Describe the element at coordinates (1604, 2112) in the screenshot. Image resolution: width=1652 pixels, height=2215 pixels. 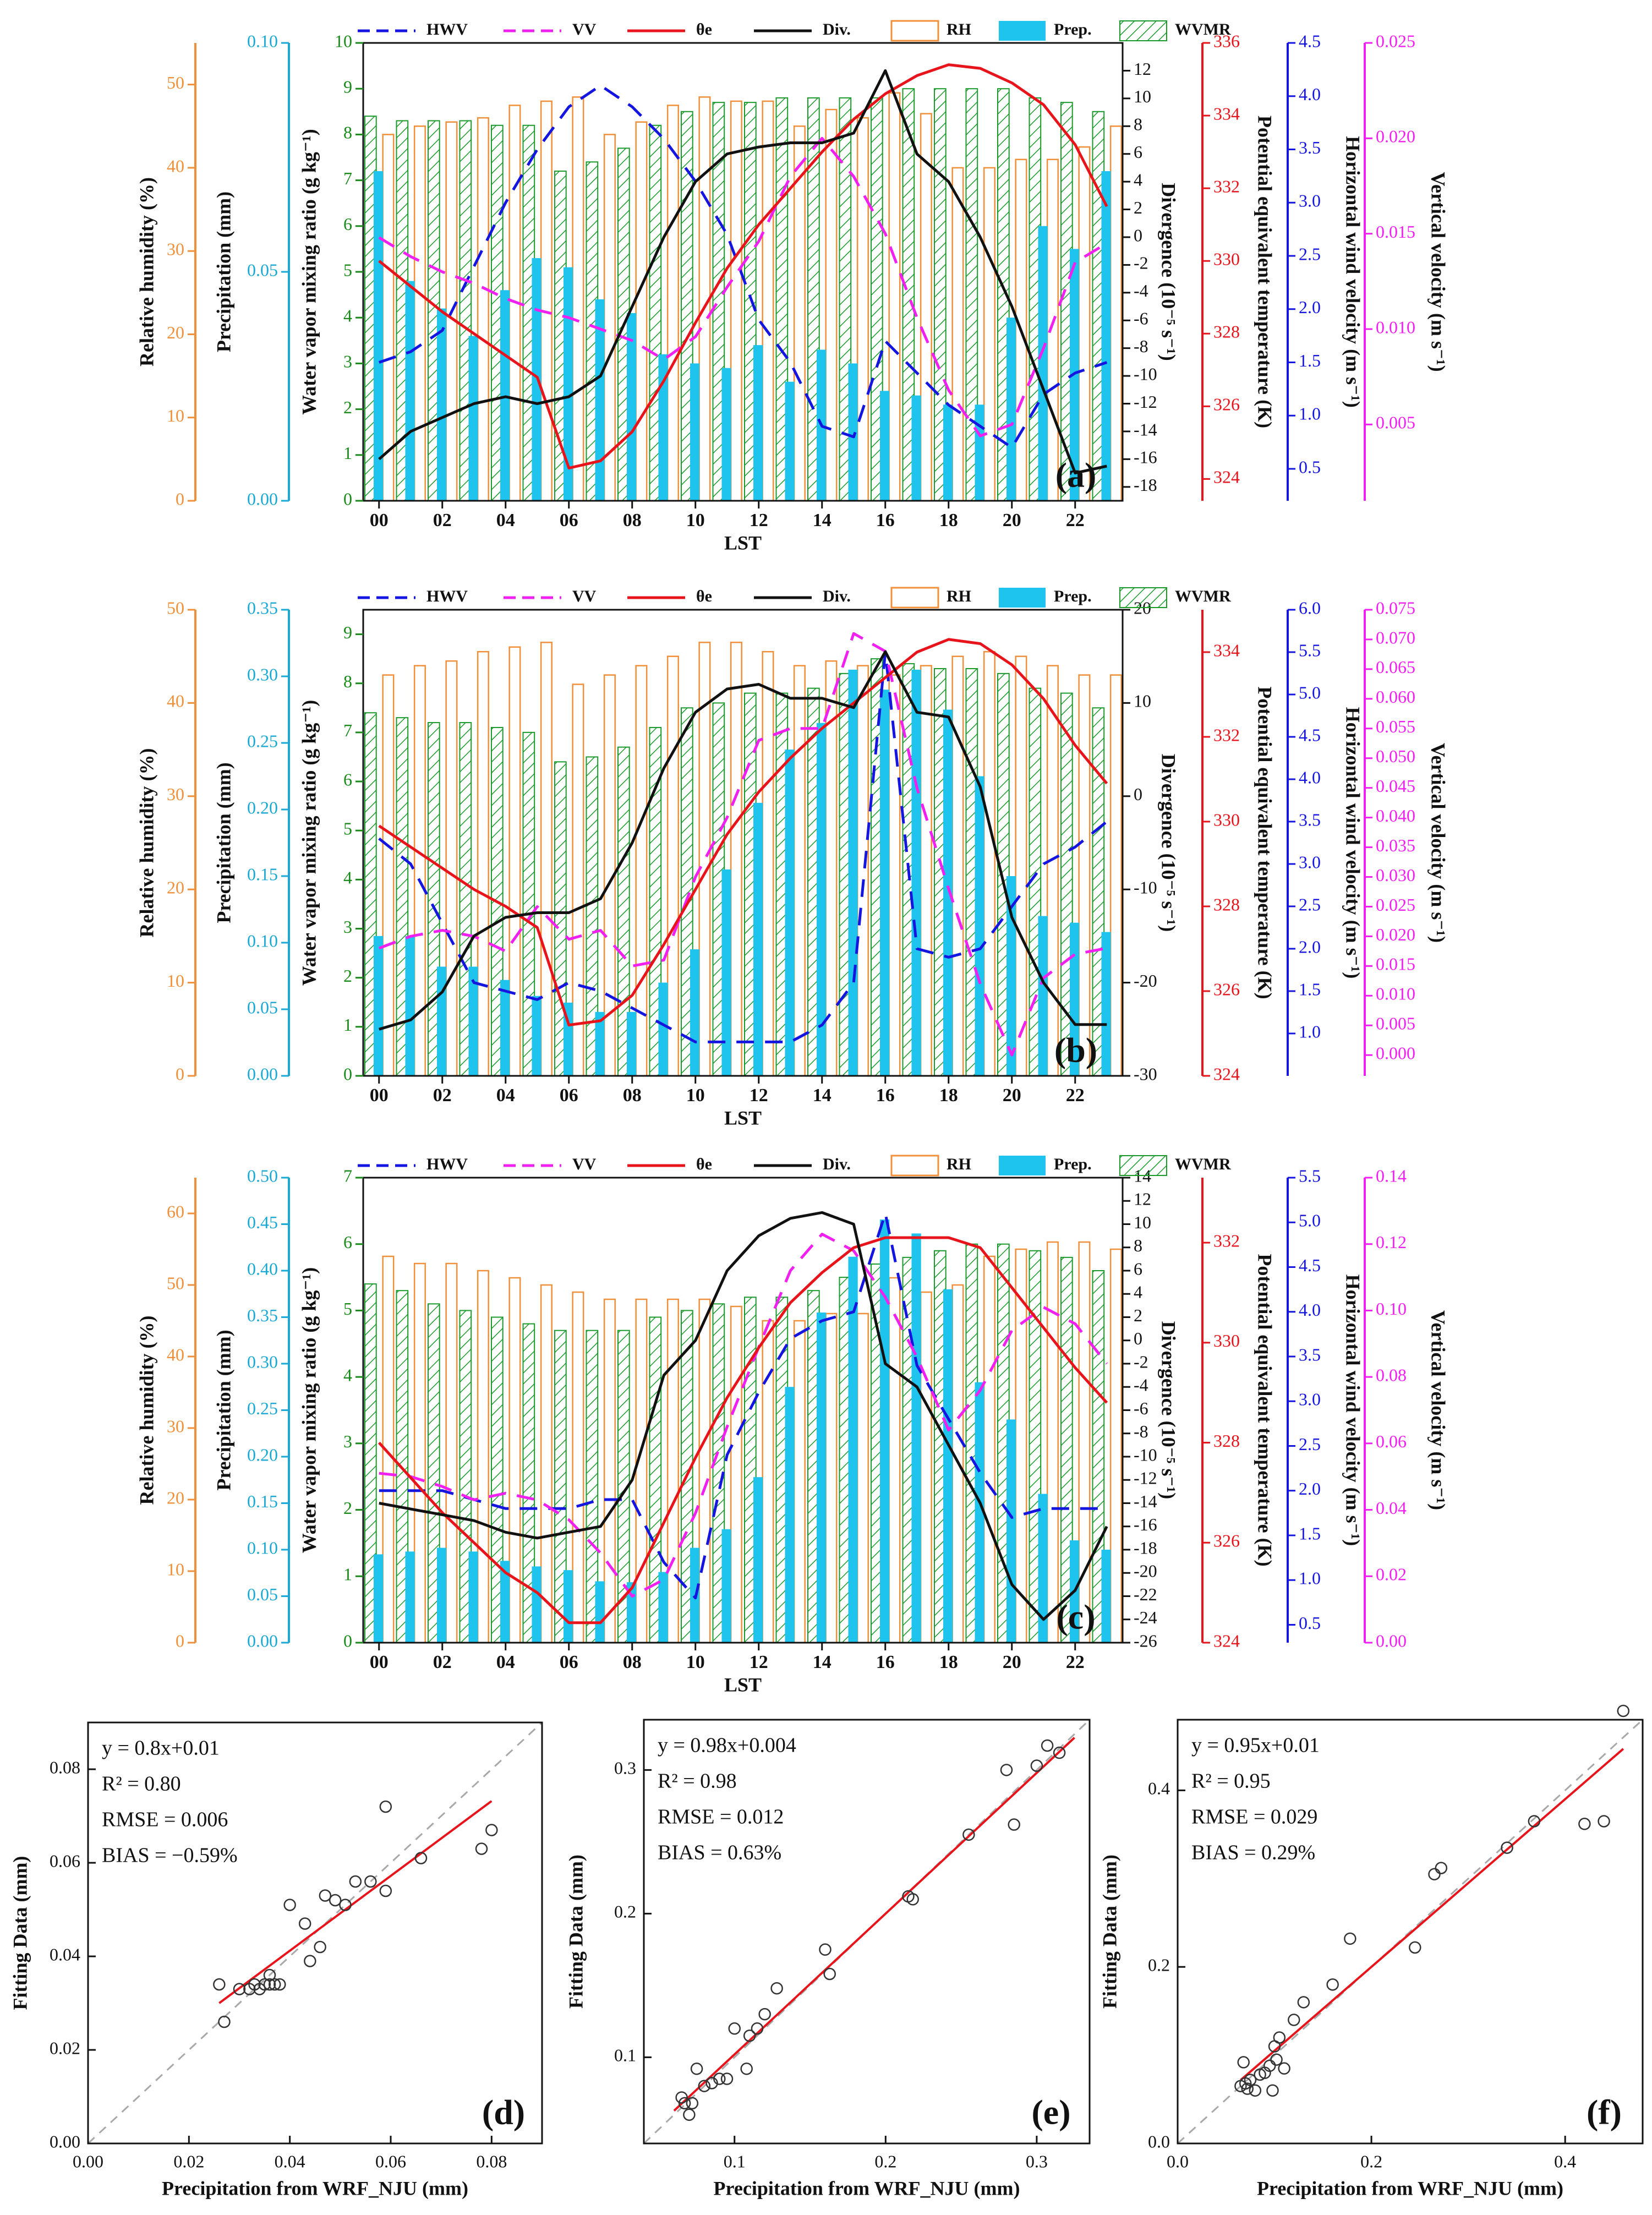
I see `panel-label: (f)` at that location.